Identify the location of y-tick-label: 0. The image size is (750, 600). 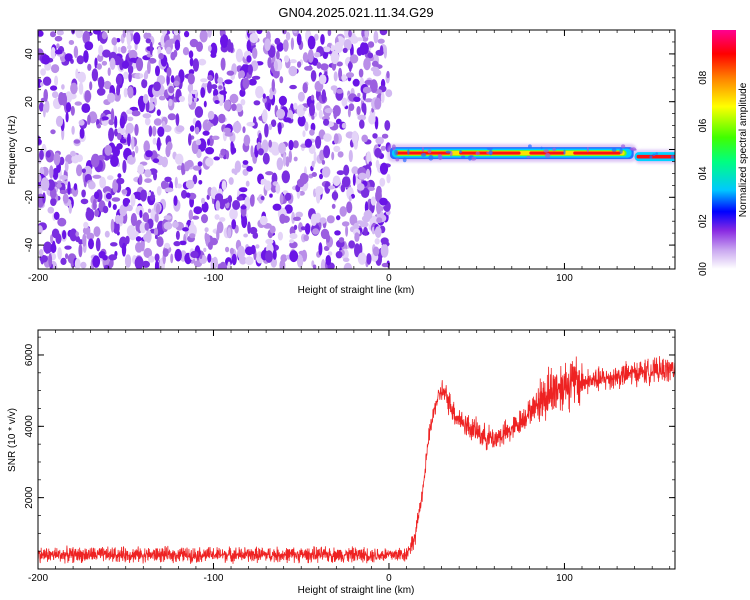
(29, 149).